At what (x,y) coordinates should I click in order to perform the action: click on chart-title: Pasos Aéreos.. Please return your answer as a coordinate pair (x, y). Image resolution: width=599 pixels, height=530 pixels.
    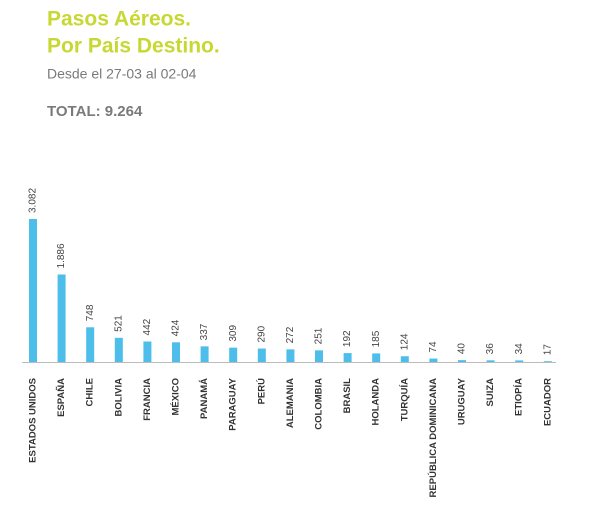
    Looking at the image, I should click on (119, 19).